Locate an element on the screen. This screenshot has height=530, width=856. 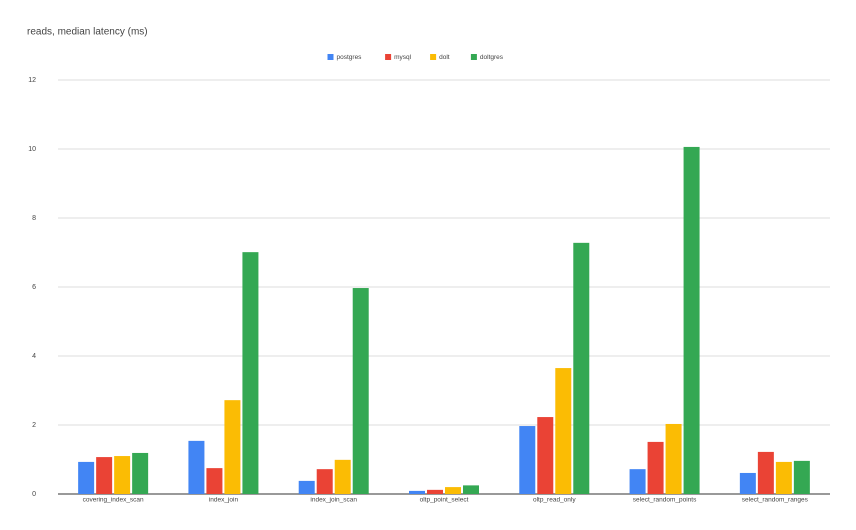
x-tick-label: oltp_point_select is located at coordinates (444, 500).